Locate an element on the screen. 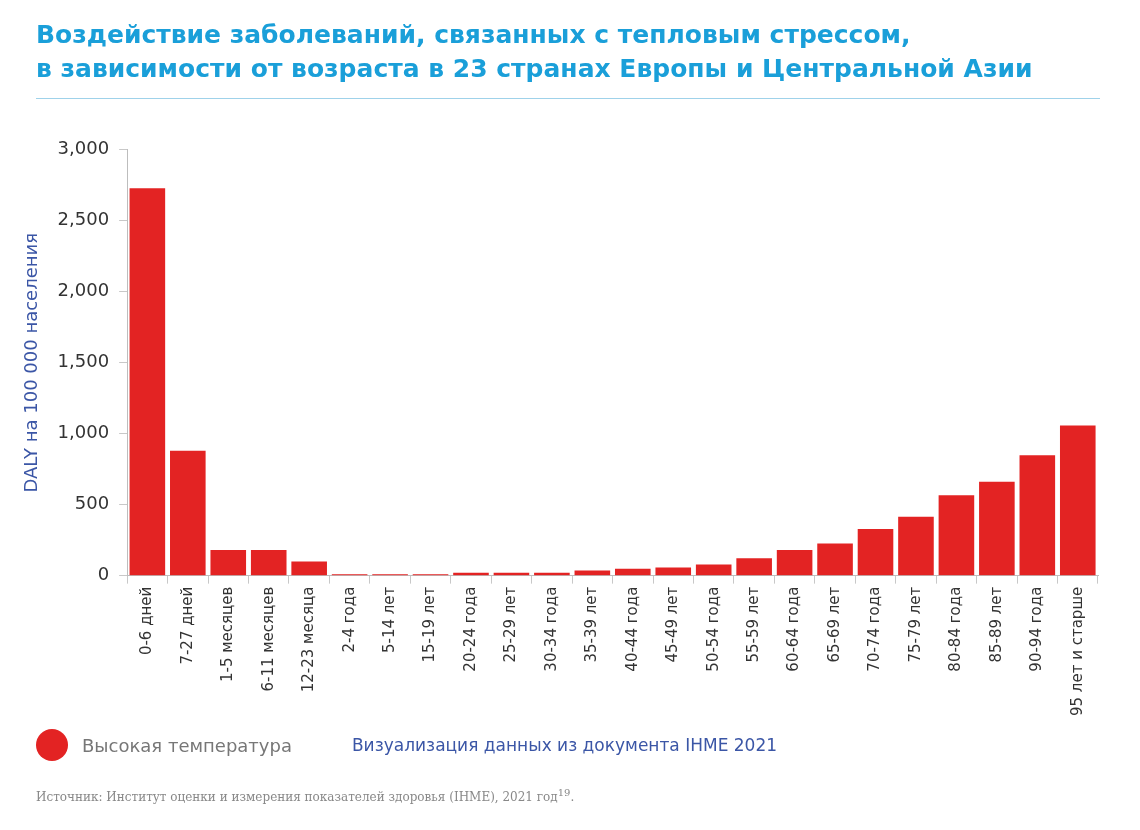 The width and height of the screenshot is (1140, 830). x-tick-label: 75-79 лет is located at coordinates (914, 624).